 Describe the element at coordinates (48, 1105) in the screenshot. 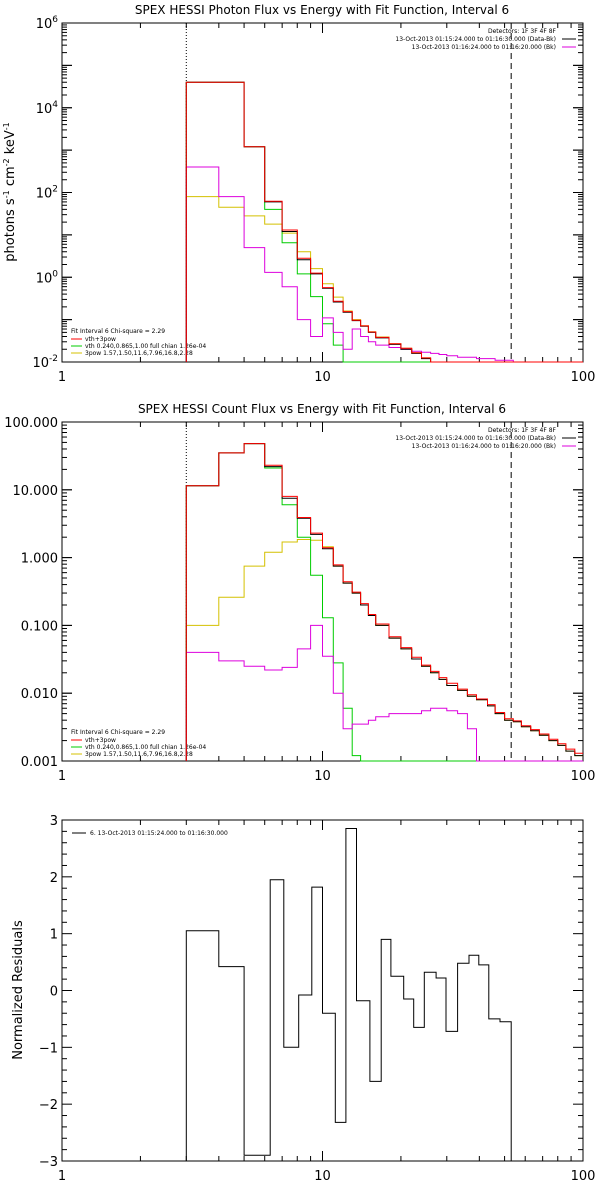

I see `y-tick-label: −2` at that location.